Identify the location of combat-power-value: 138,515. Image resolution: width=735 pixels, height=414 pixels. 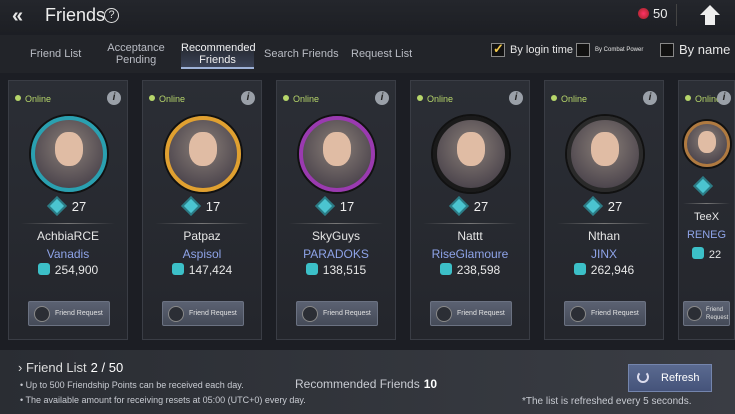
(344, 270).